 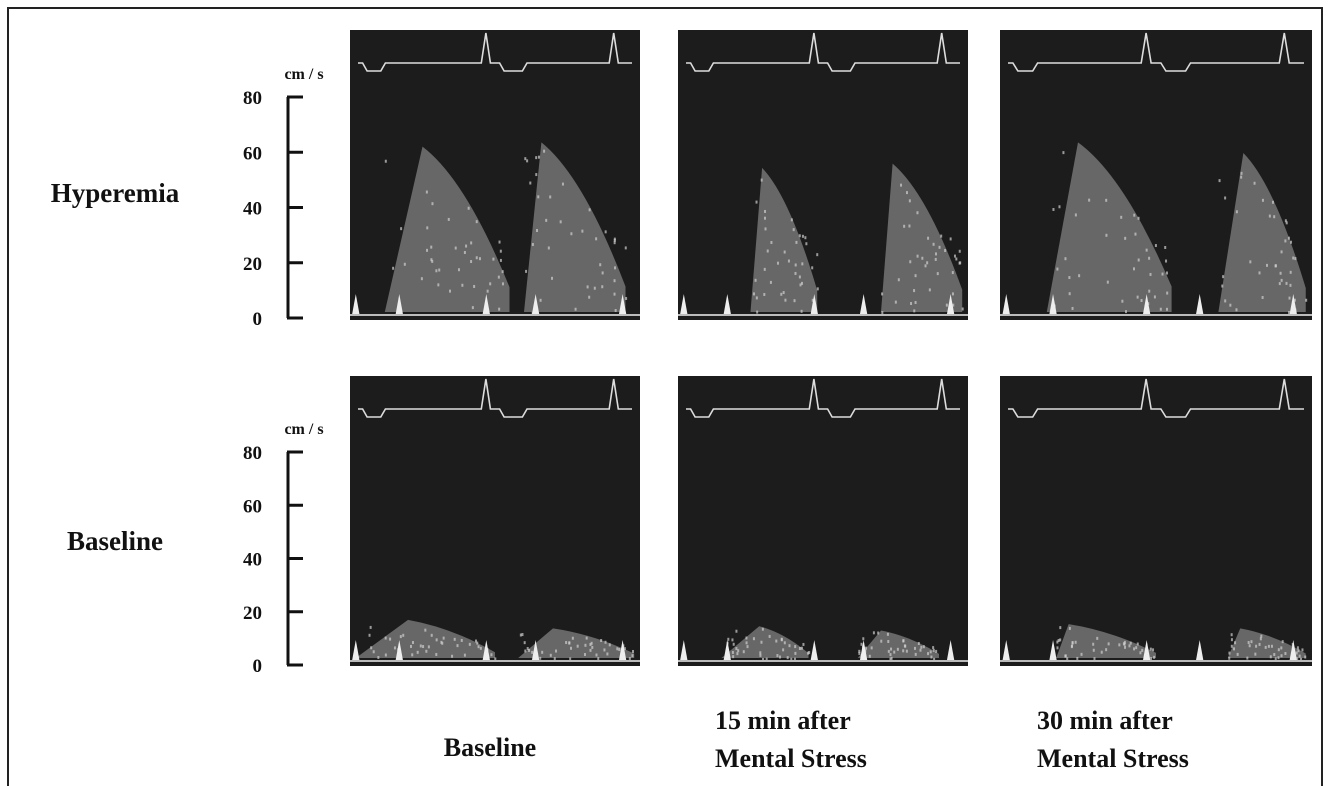 I want to click on tick-label: 0, so click(x=258, y=319).